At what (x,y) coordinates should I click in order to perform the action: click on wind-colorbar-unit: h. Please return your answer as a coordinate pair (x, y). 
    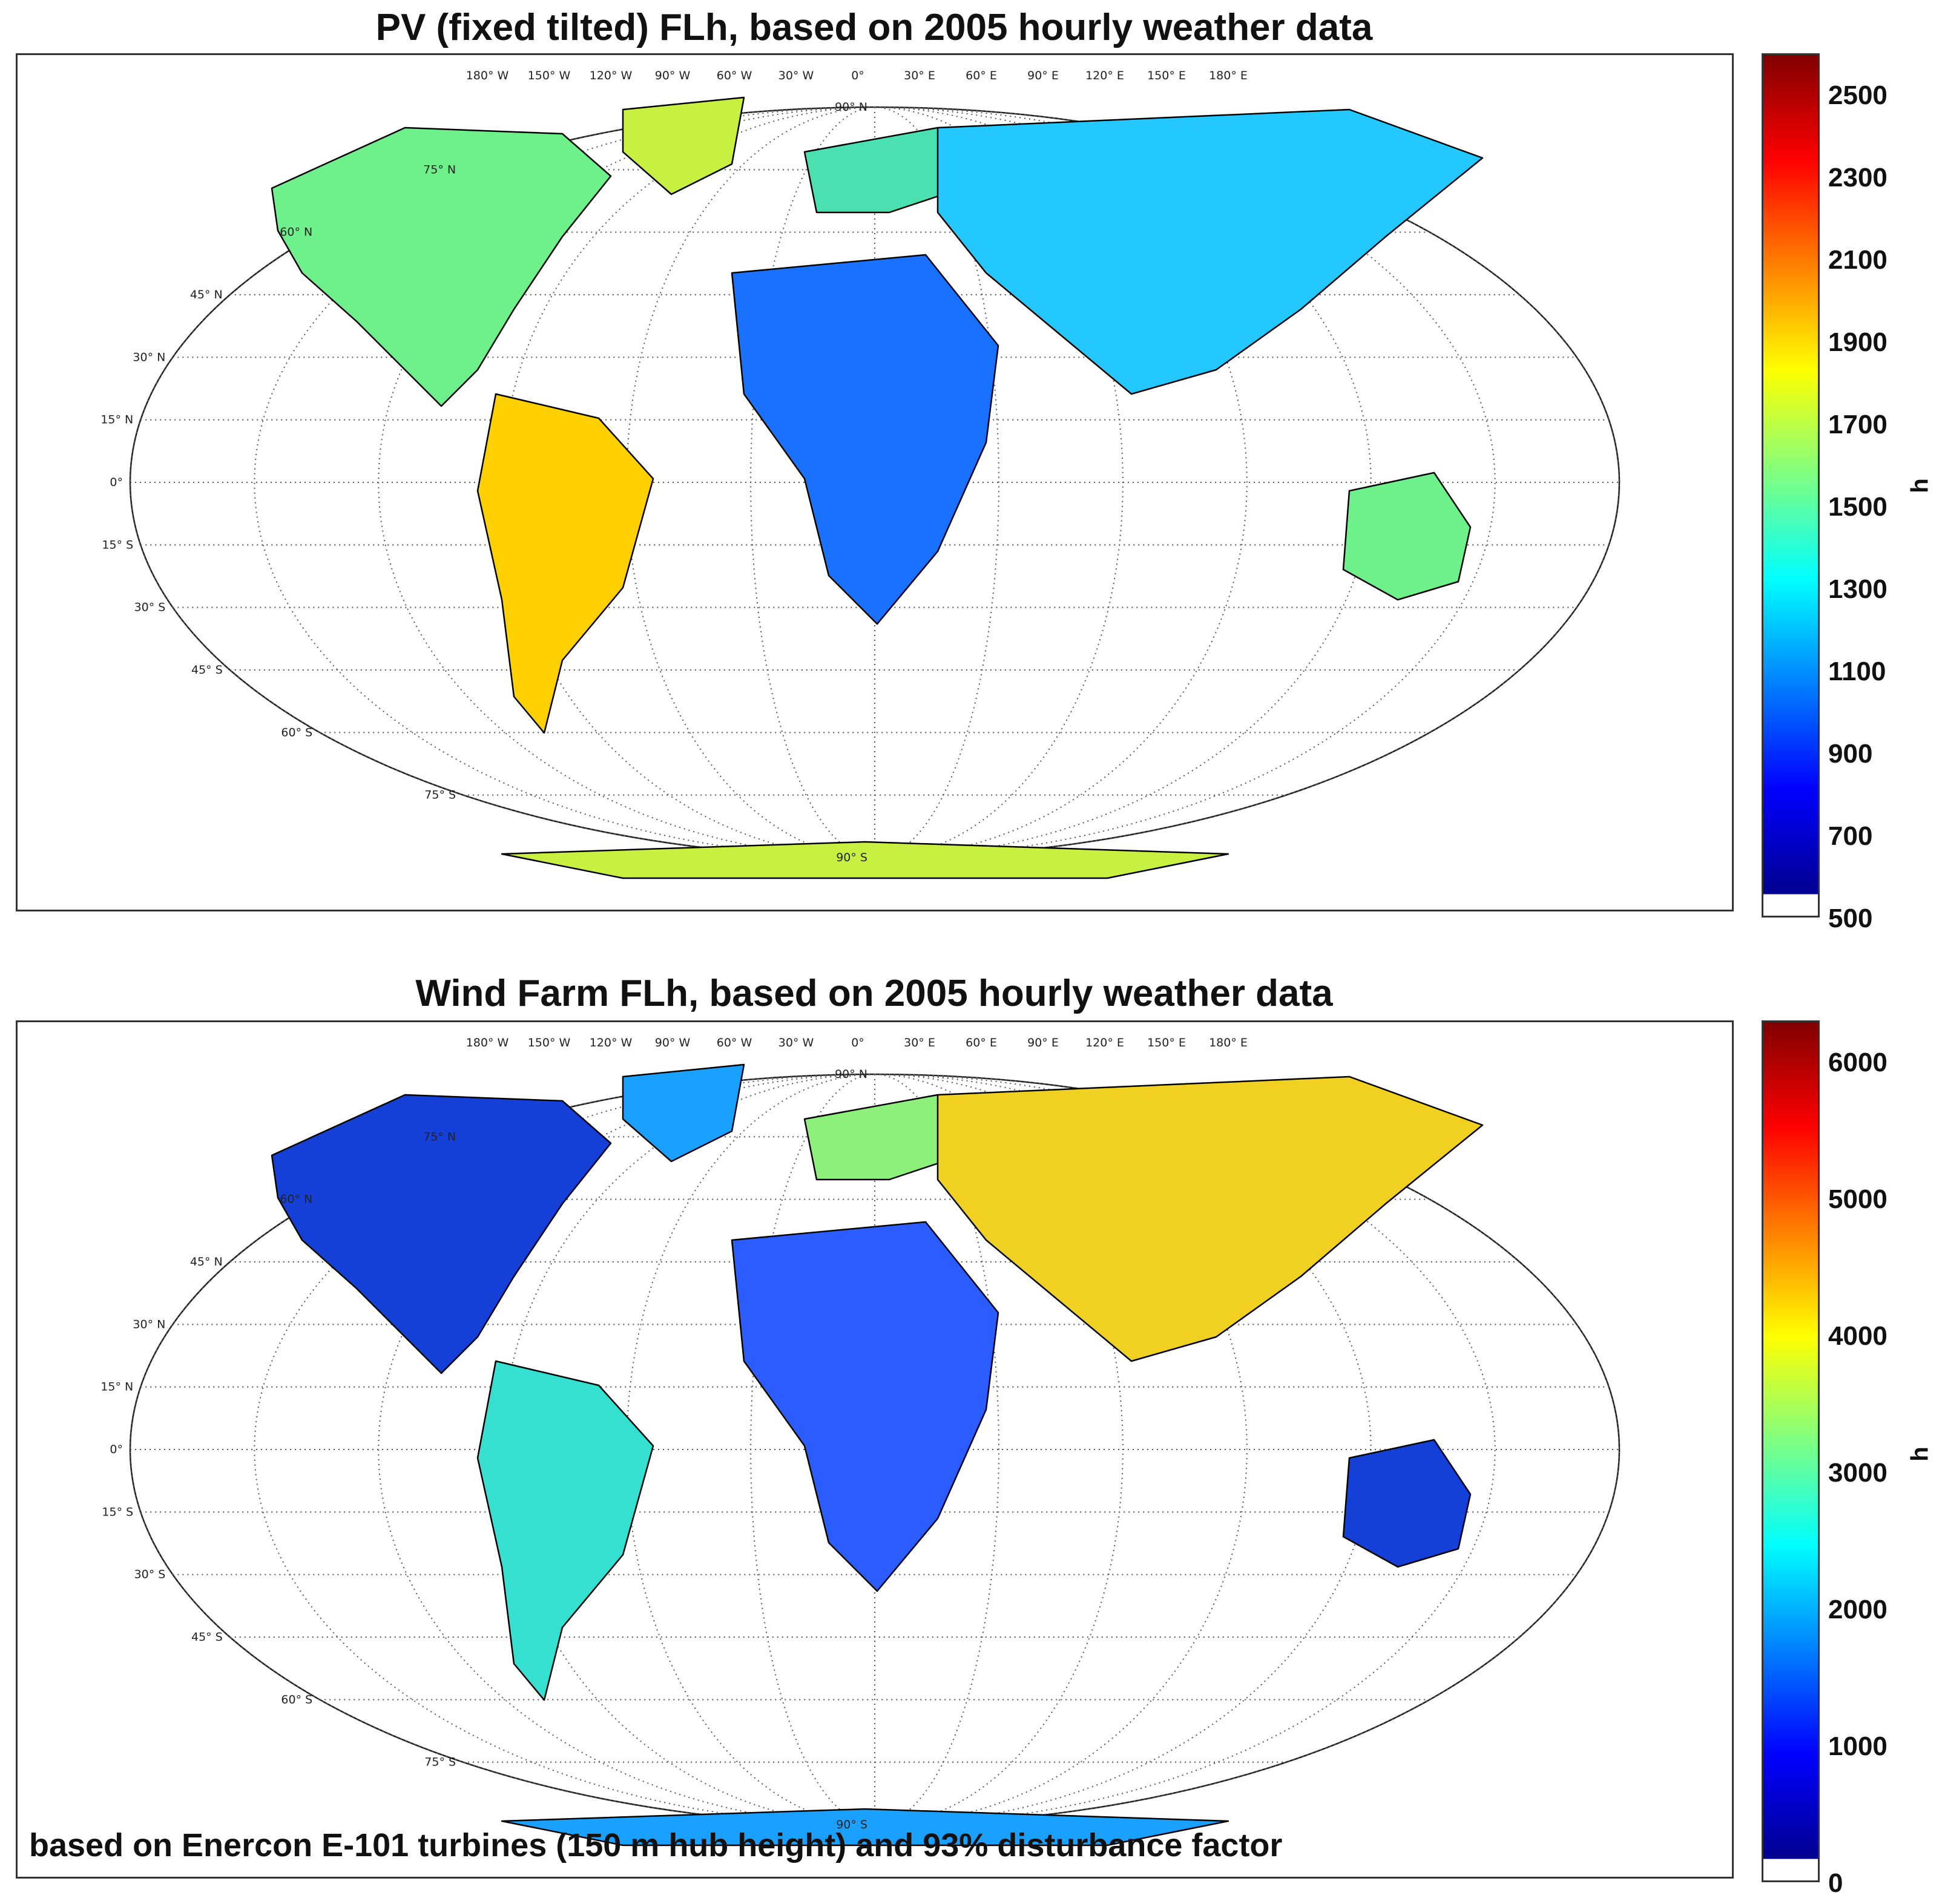
    Looking at the image, I should click on (1919, 1454).